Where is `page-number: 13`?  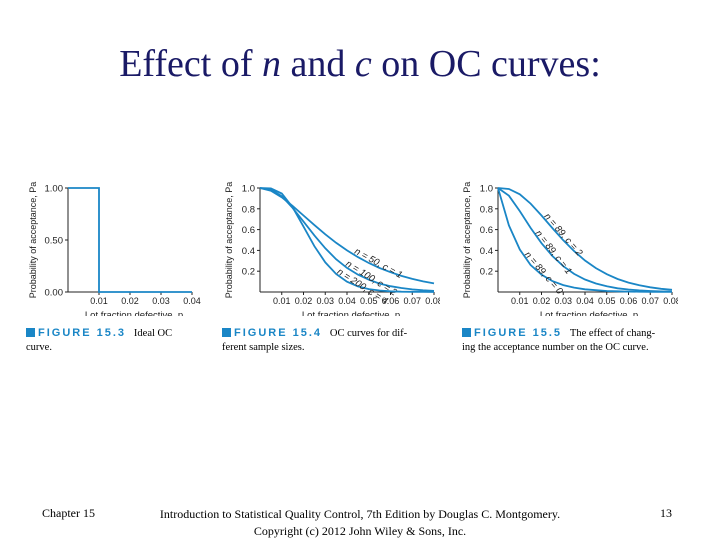 page-number: 13 is located at coordinates (666, 513).